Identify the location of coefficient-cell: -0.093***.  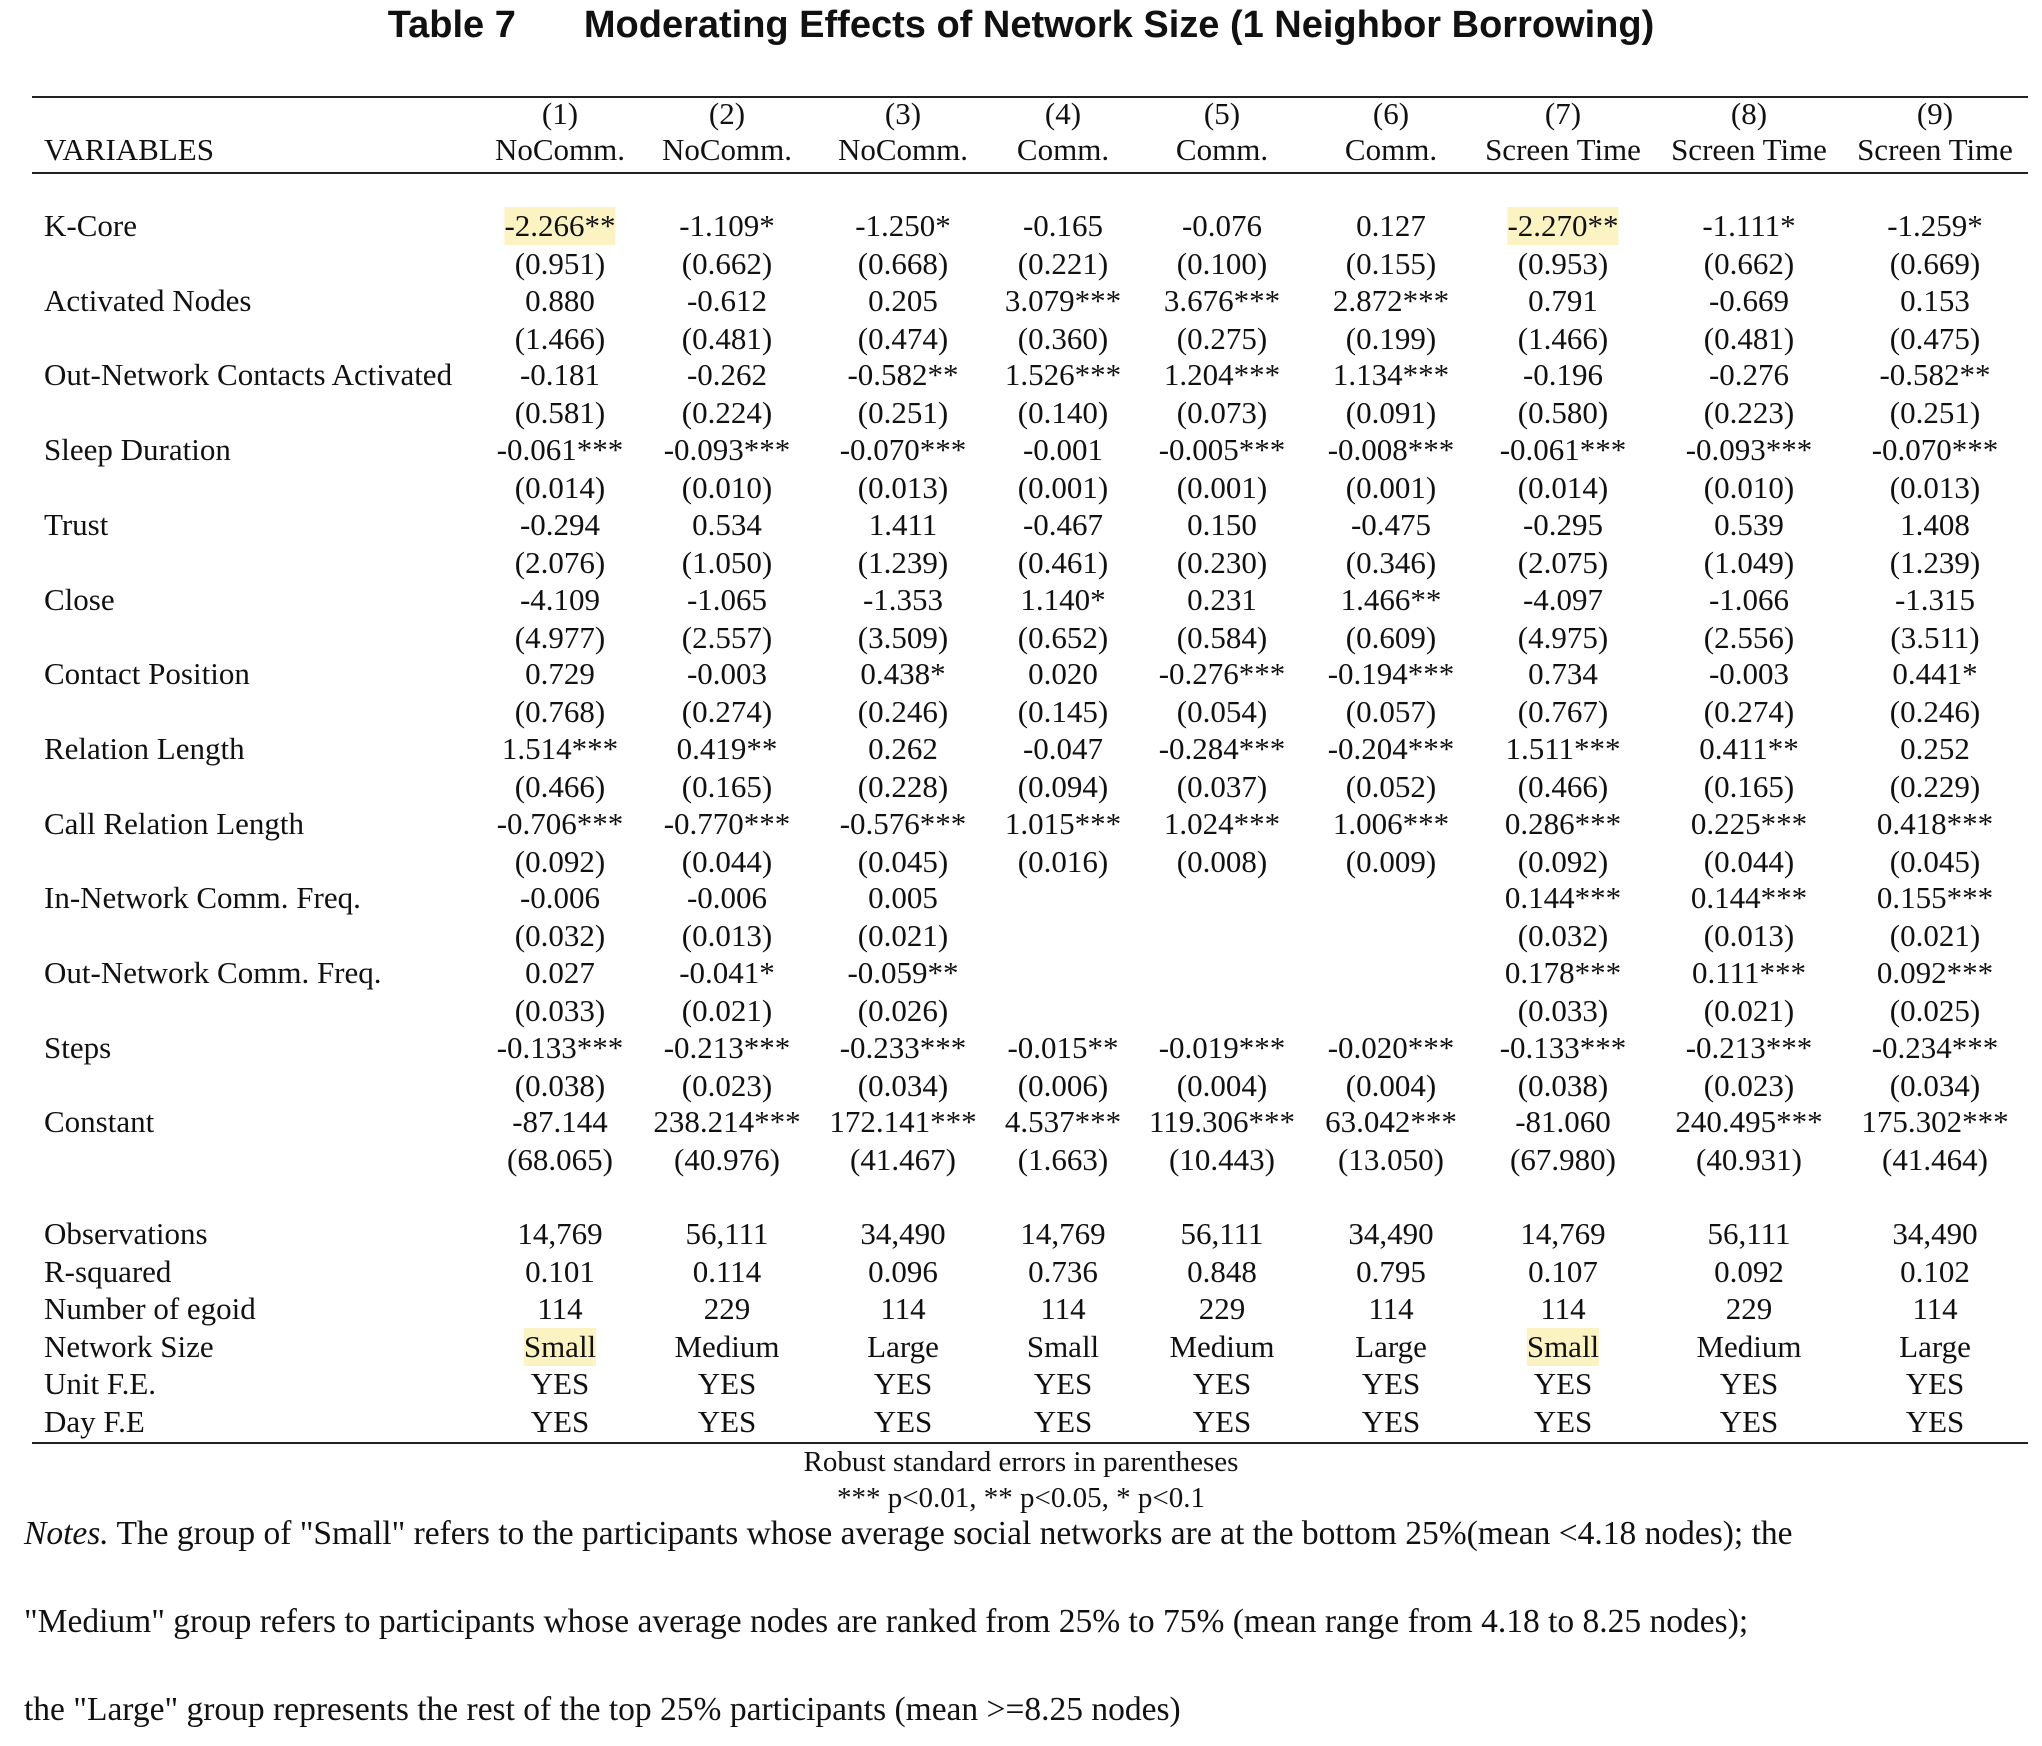
(1749, 449).